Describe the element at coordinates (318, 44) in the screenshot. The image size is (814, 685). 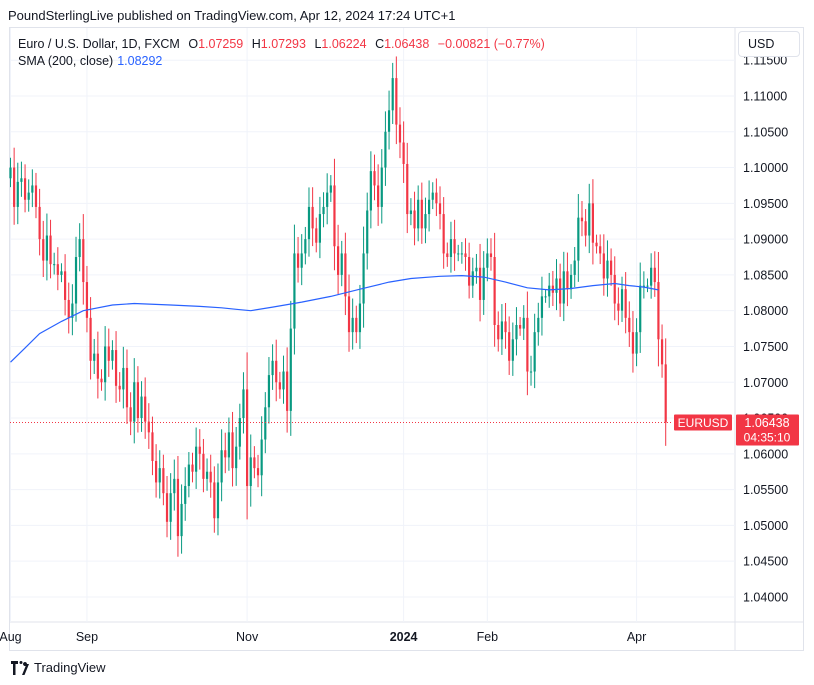
I see `low-label: L` at that location.